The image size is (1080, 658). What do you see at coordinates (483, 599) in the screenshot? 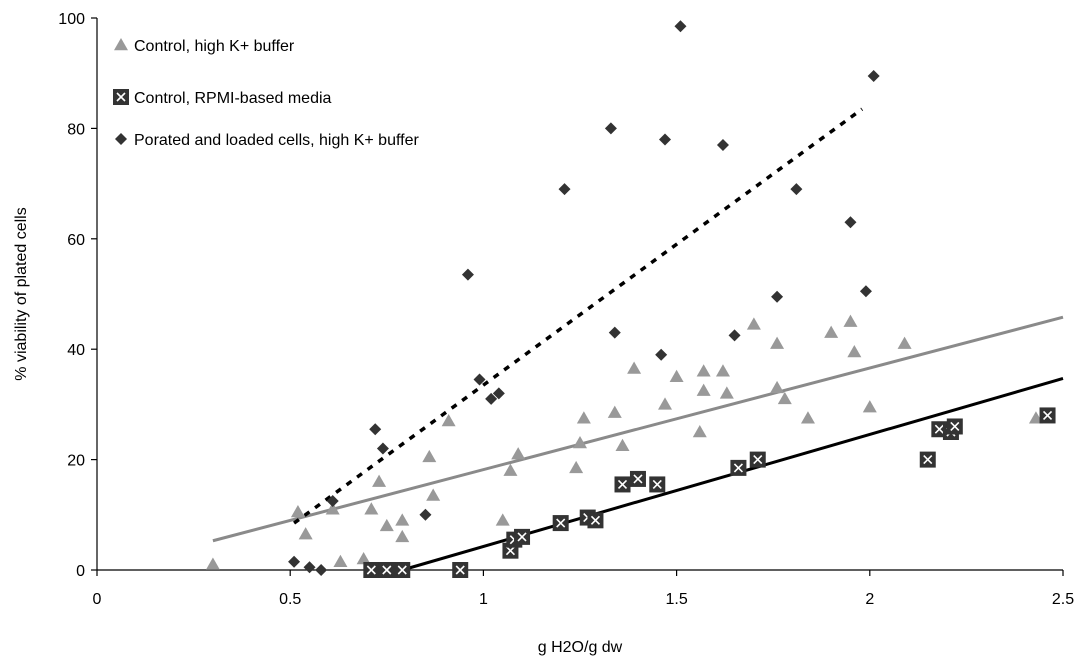
I see `x-tick-label: 1` at bounding box center [483, 599].